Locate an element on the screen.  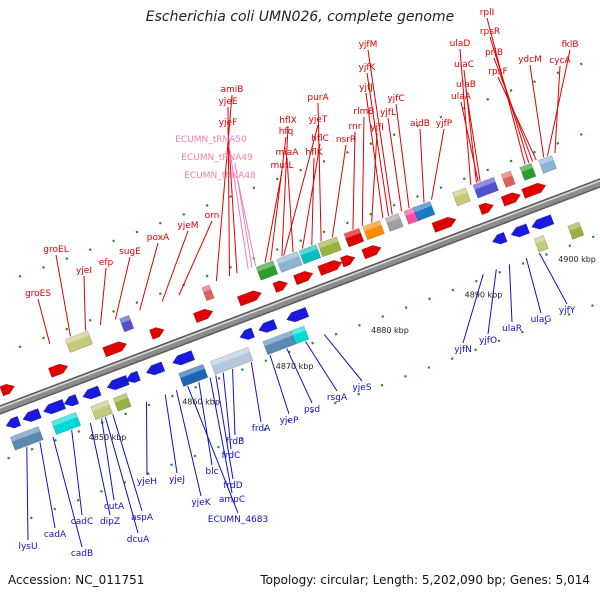
forward-gene-label: hfq is located at coordinates (286, 132).